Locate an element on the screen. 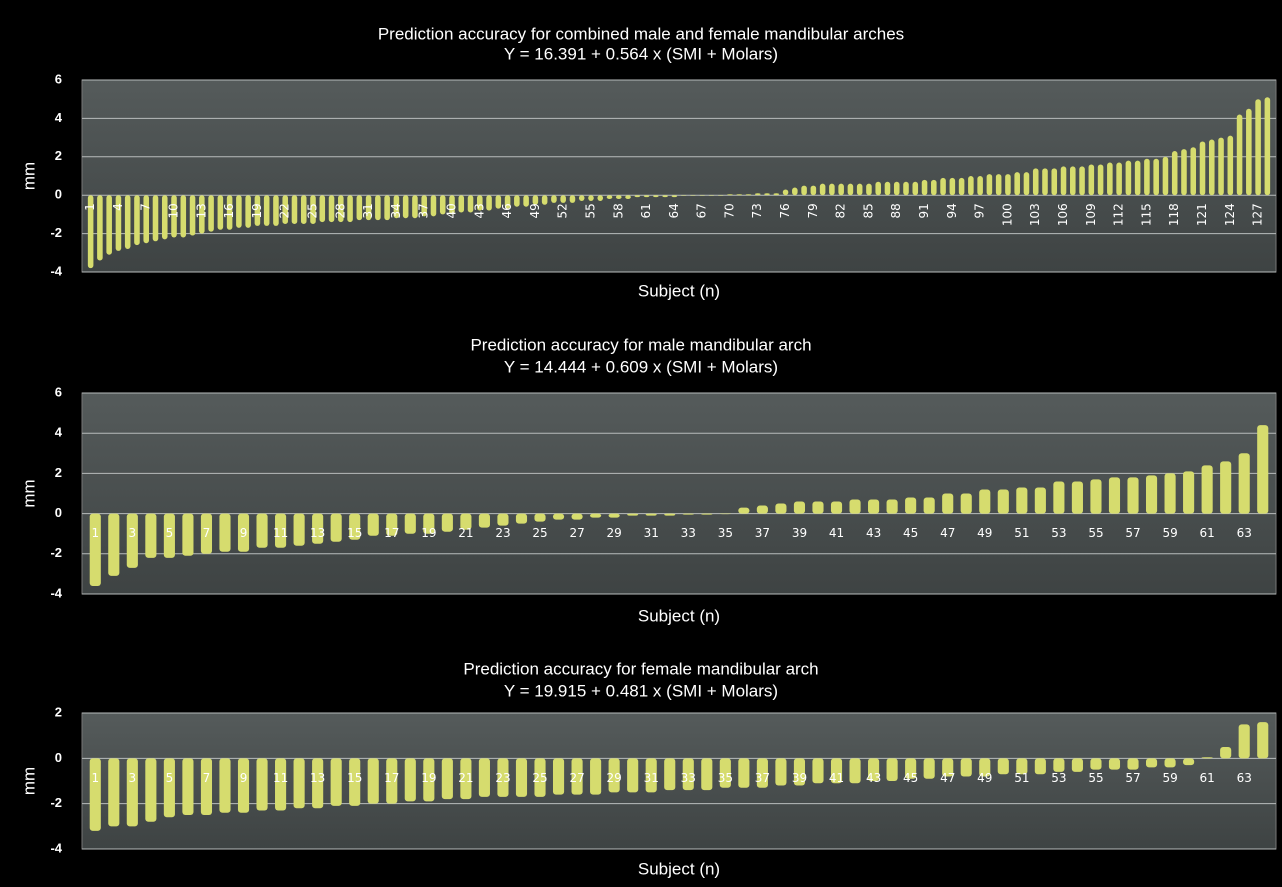 The height and width of the screenshot is (887, 1282). x-tick-label: 16 is located at coordinates (229, 210).